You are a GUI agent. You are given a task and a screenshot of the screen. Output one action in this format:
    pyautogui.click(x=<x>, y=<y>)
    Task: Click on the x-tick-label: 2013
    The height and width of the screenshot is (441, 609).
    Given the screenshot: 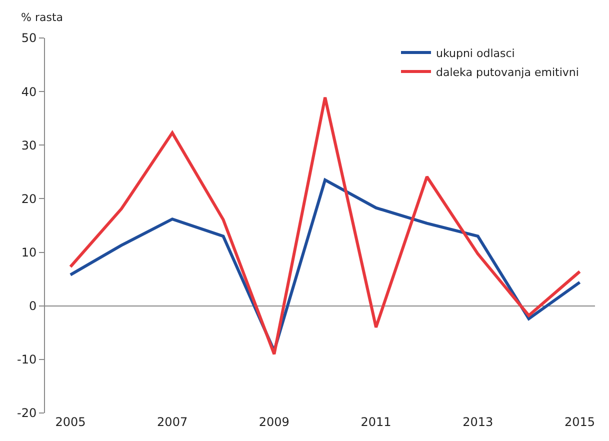 What is the action you would take?
    pyautogui.click(x=478, y=422)
    